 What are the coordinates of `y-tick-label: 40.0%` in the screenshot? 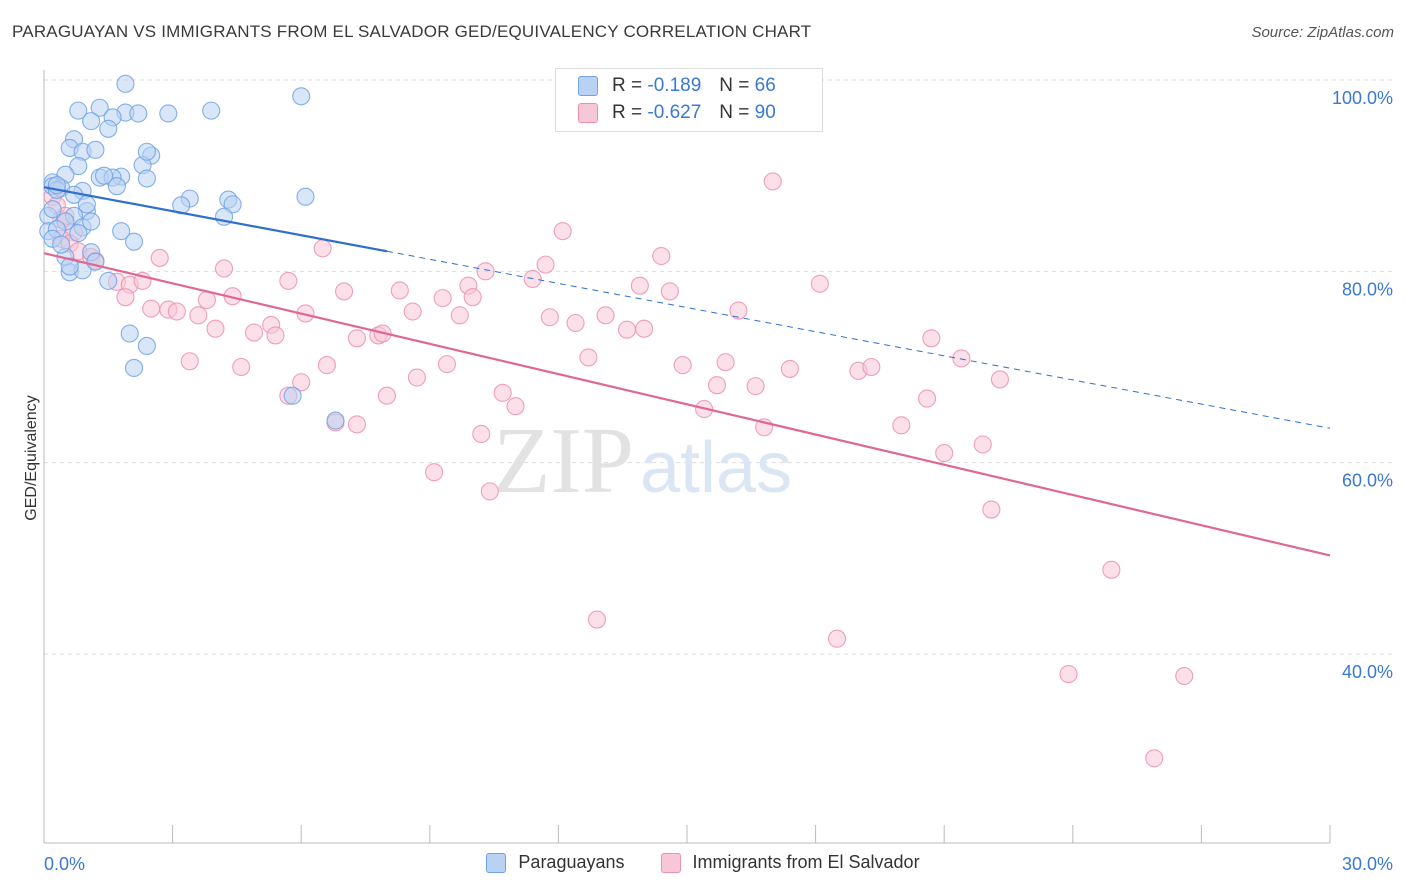 It's located at (1367, 672).